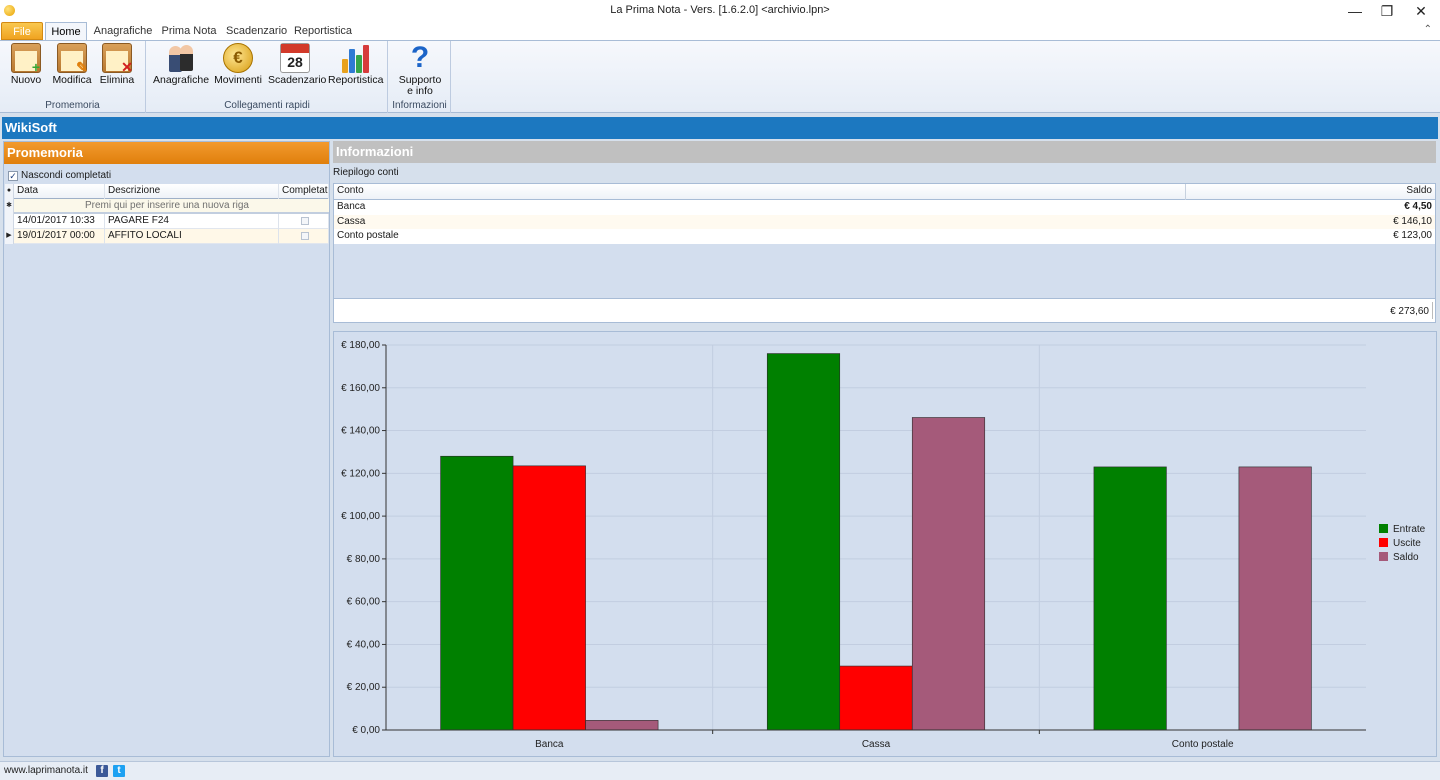 This screenshot has height=780, width=1440. Describe the element at coordinates (1412, 221) in the screenshot. I see `cell-saldo: € 146,10` at that location.